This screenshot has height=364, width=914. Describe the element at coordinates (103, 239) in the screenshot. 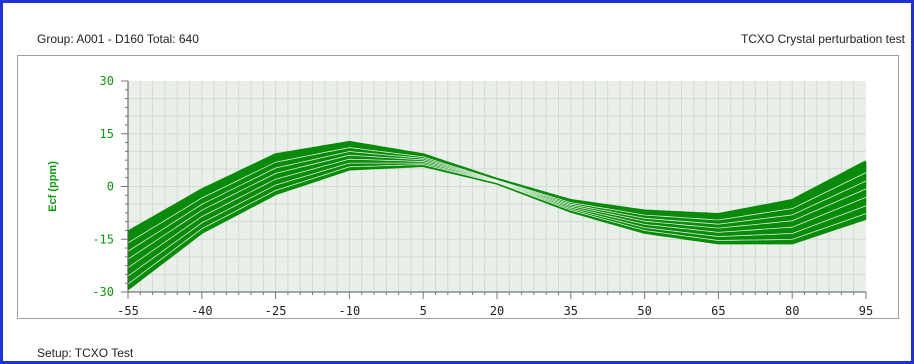

I see `y-tick-label: -15` at that location.